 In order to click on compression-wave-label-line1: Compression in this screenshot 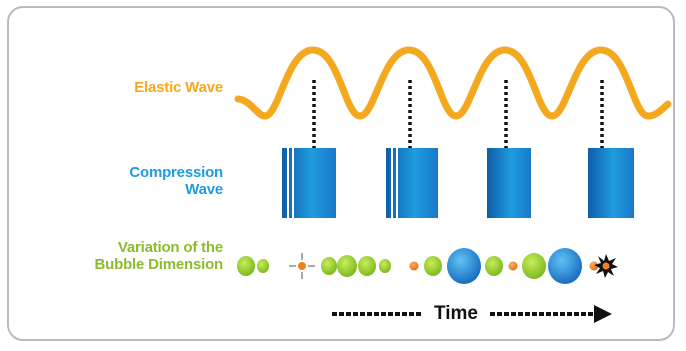, I will do `click(176, 172)`.